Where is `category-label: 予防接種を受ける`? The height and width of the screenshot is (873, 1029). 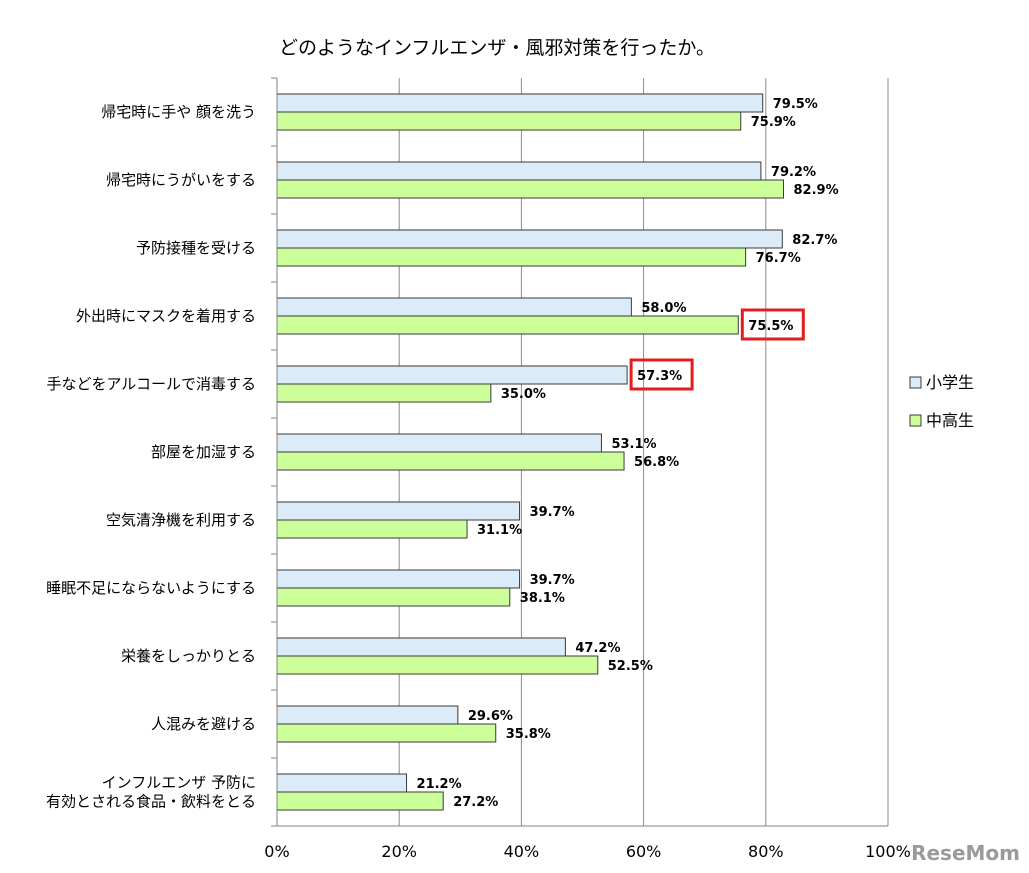 category-label: 予防接種を受ける is located at coordinates (196, 248).